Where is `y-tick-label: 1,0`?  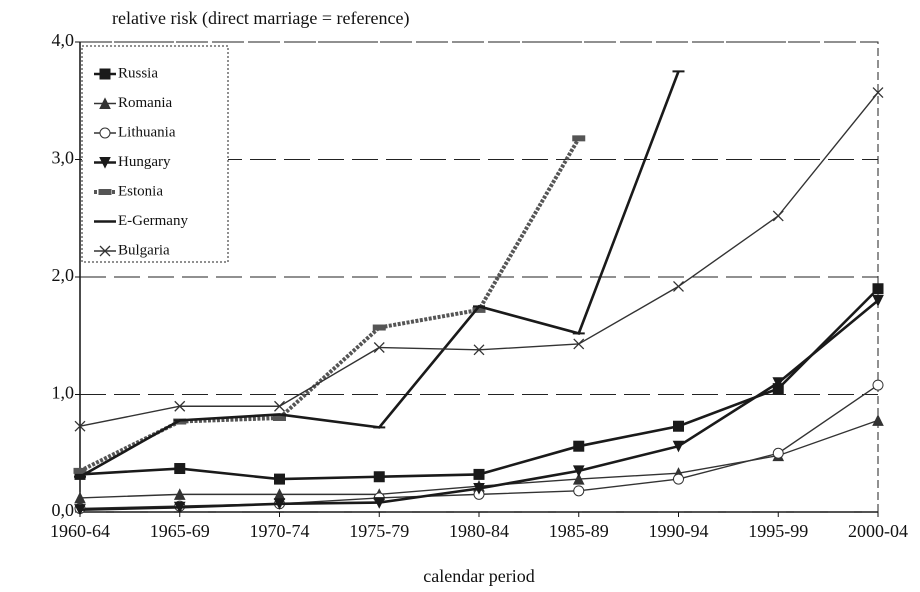
y-tick-label: 1,0 is located at coordinates (63, 393).